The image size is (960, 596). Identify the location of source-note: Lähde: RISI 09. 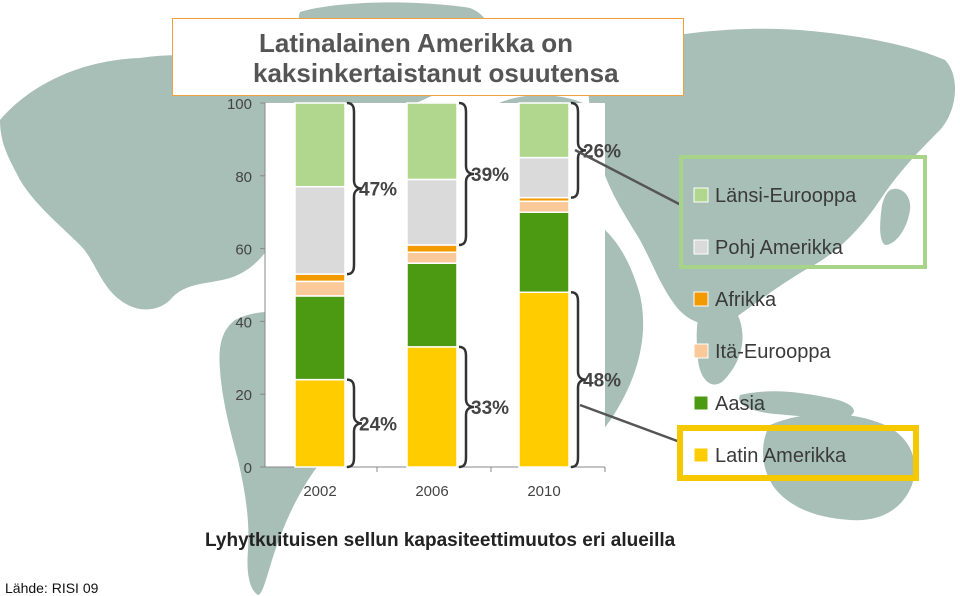
(52, 588).